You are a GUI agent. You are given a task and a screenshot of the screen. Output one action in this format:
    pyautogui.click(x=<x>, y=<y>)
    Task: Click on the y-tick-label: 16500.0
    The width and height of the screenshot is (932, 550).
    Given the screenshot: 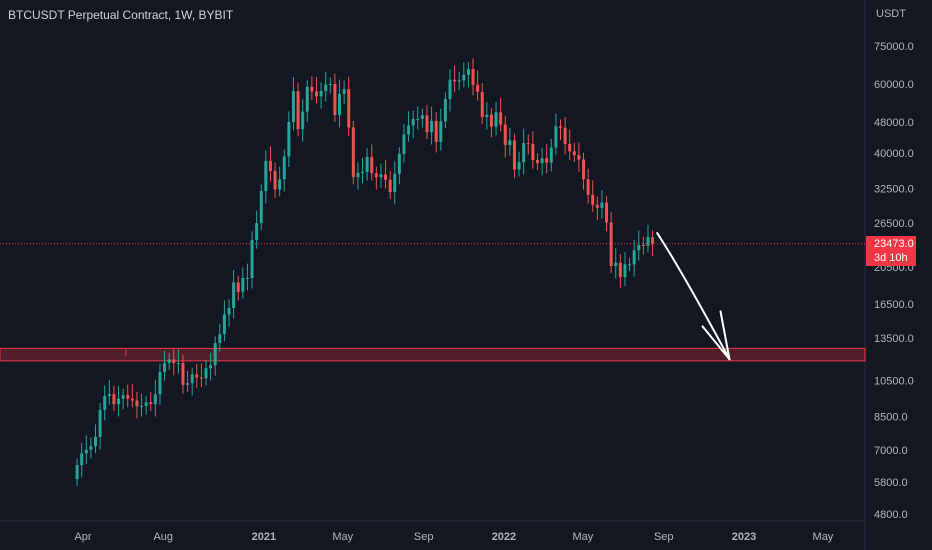 What is the action you would take?
    pyautogui.click(x=894, y=305)
    